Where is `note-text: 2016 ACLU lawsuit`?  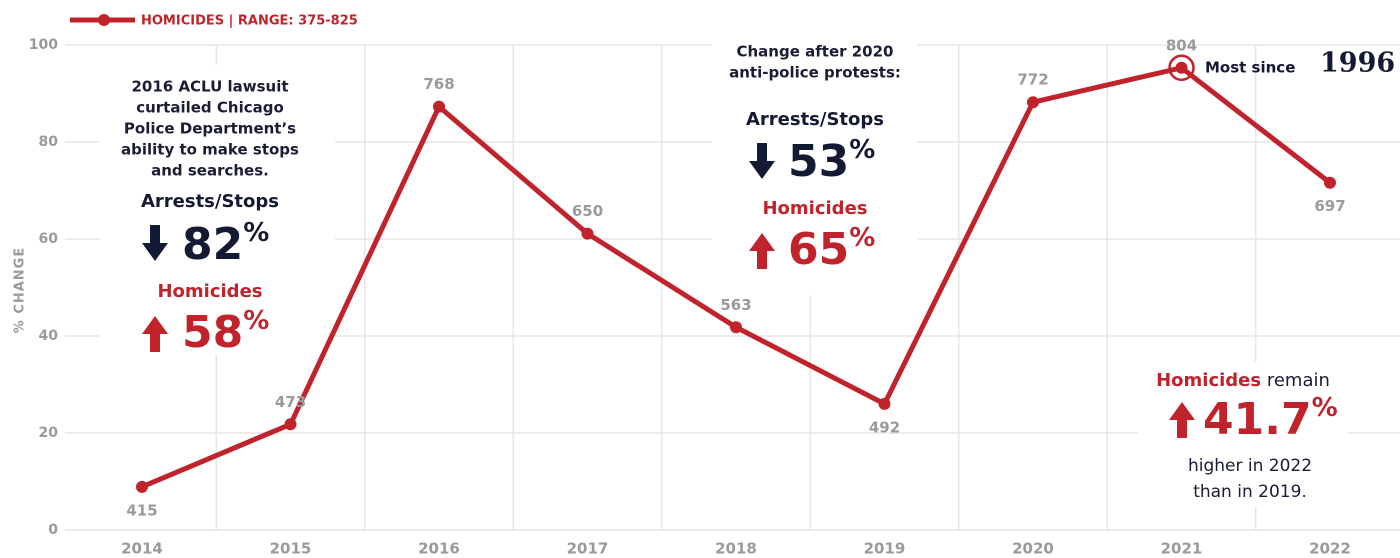 note-text: 2016 ACLU lawsuit is located at coordinates (209, 87).